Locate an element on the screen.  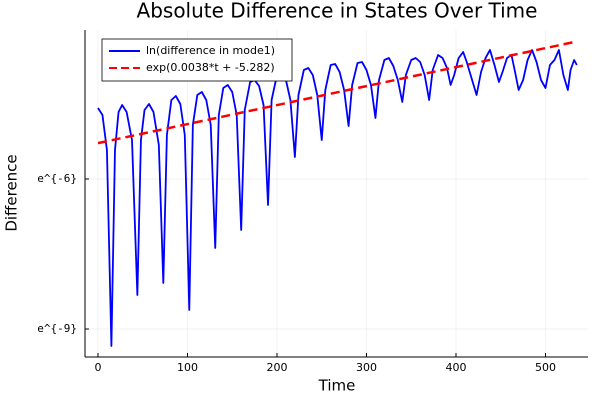
x-tick-label: 200 is located at coordinates (276, 367).